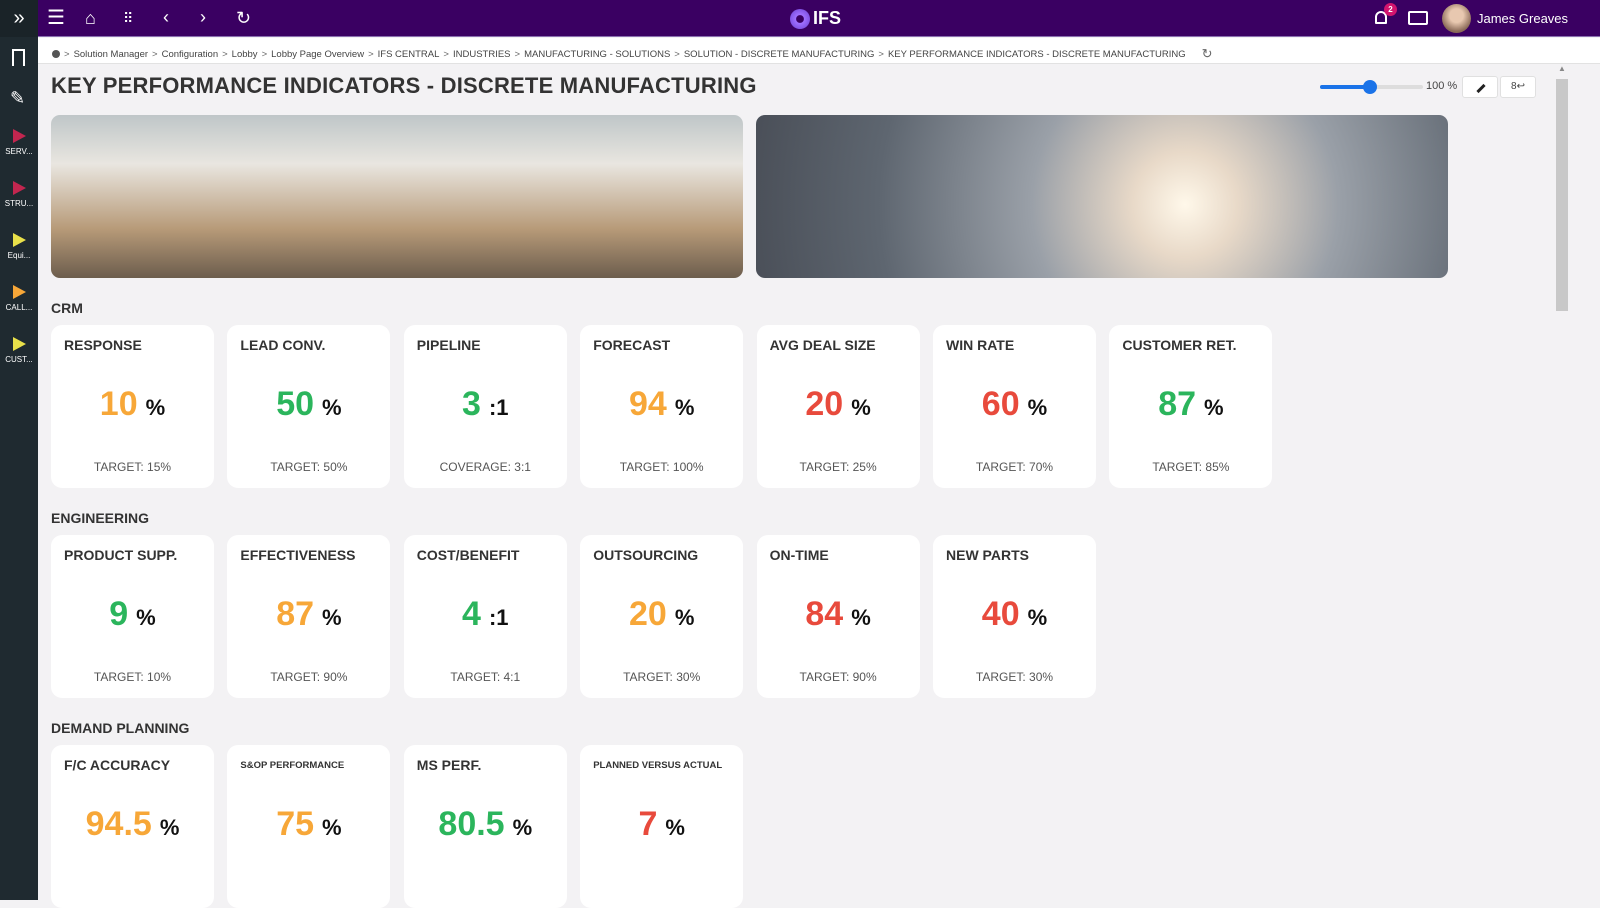 The height and width of the screenshot is (908, 1600). What do you see at coordinates (799, 555) in the screenshot?
I see `kpi-title: ON-TIME` at bounding box center [799, 555].